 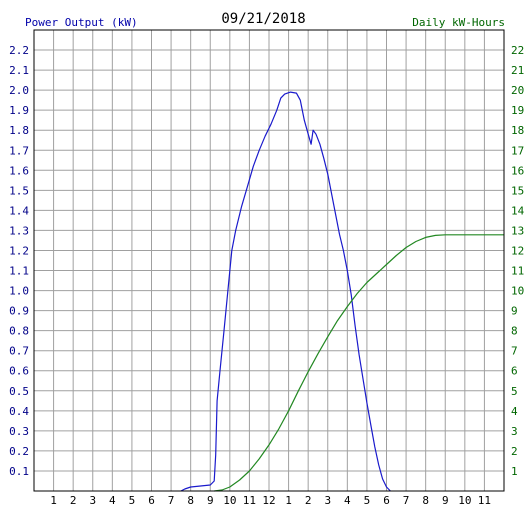 I want to click on left-y-tick-label: 0.3, so click(x=19, y=431).